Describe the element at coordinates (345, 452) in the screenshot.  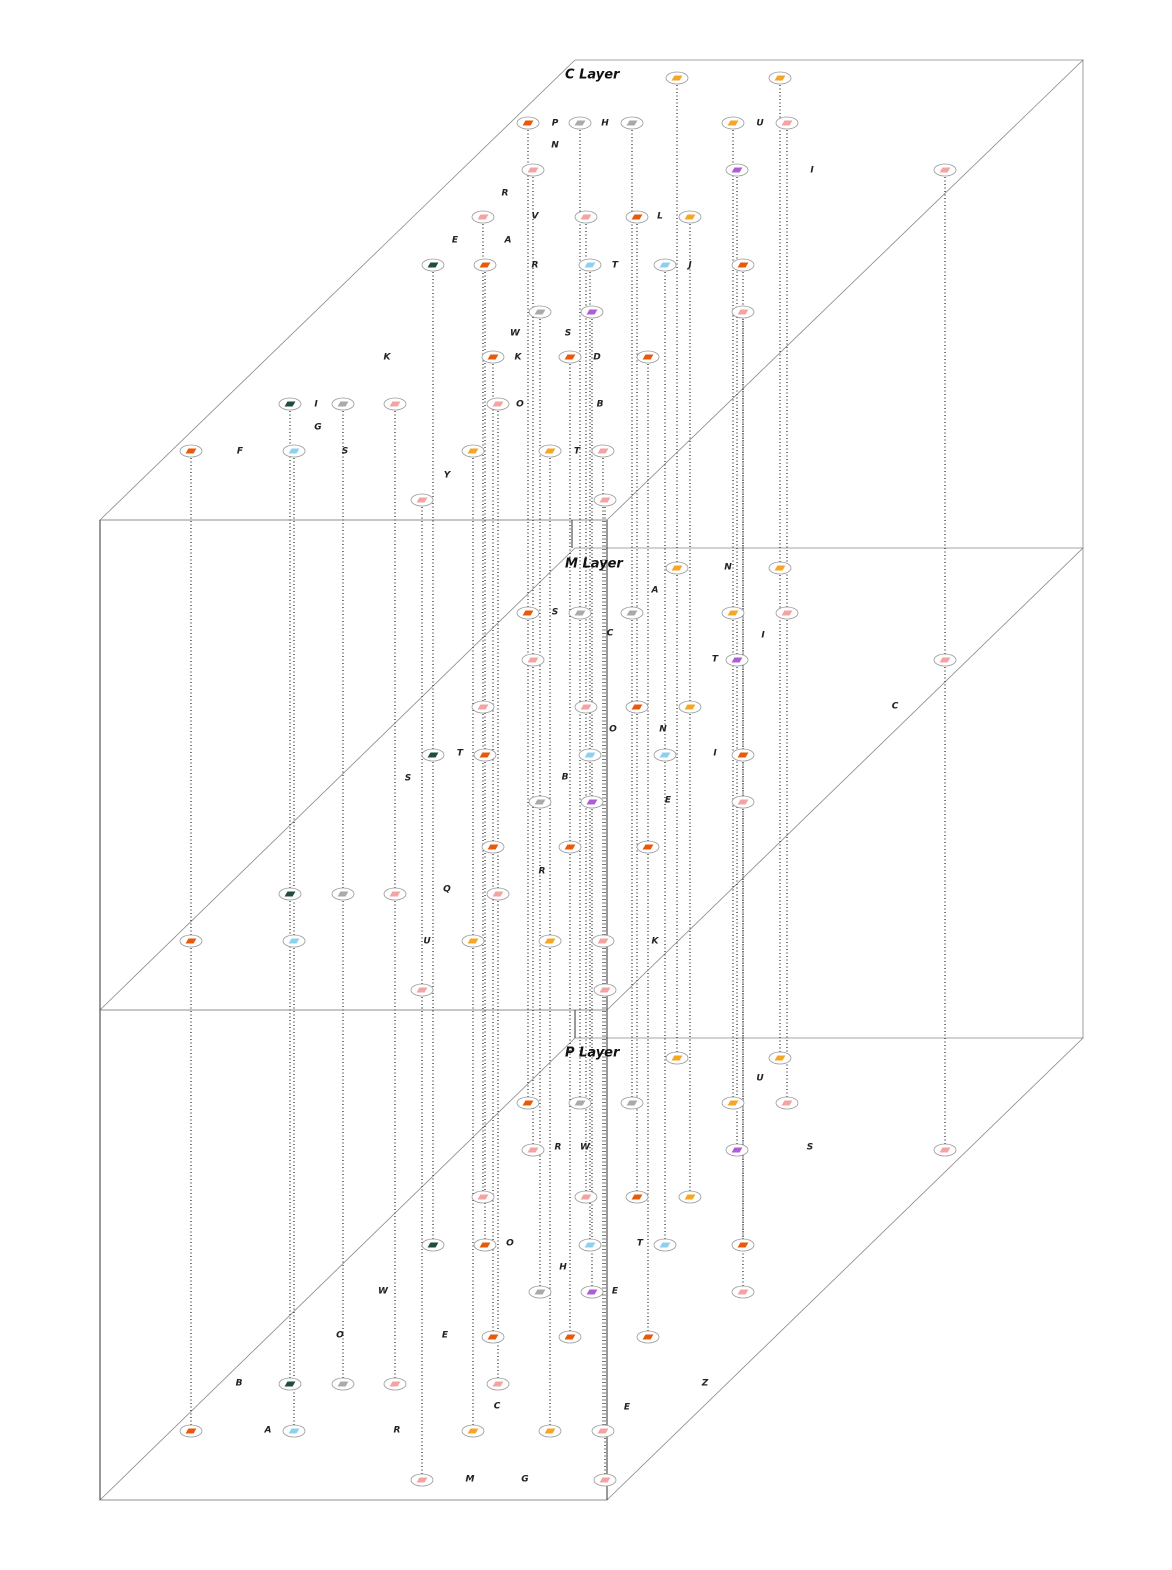
I see `node-label: S` at that location.